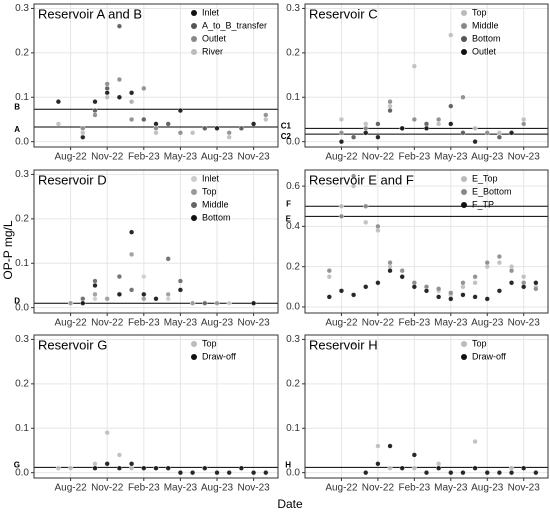 This screenshot has width=550, height=515. What do you see at coordinates (415, 157) in the screenshot?
I see `x-tick-label: Feb-23` at bounding box center [415, 157].